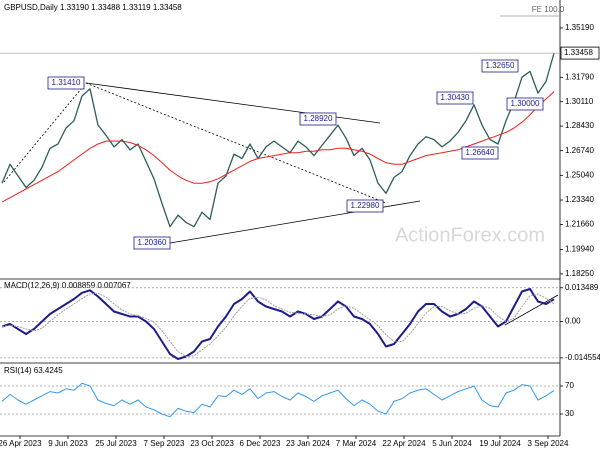 The width and height of the screenshot is (600, 450). I want to click on x-tick-label: 19 Jul 2024, so click(500, 443).